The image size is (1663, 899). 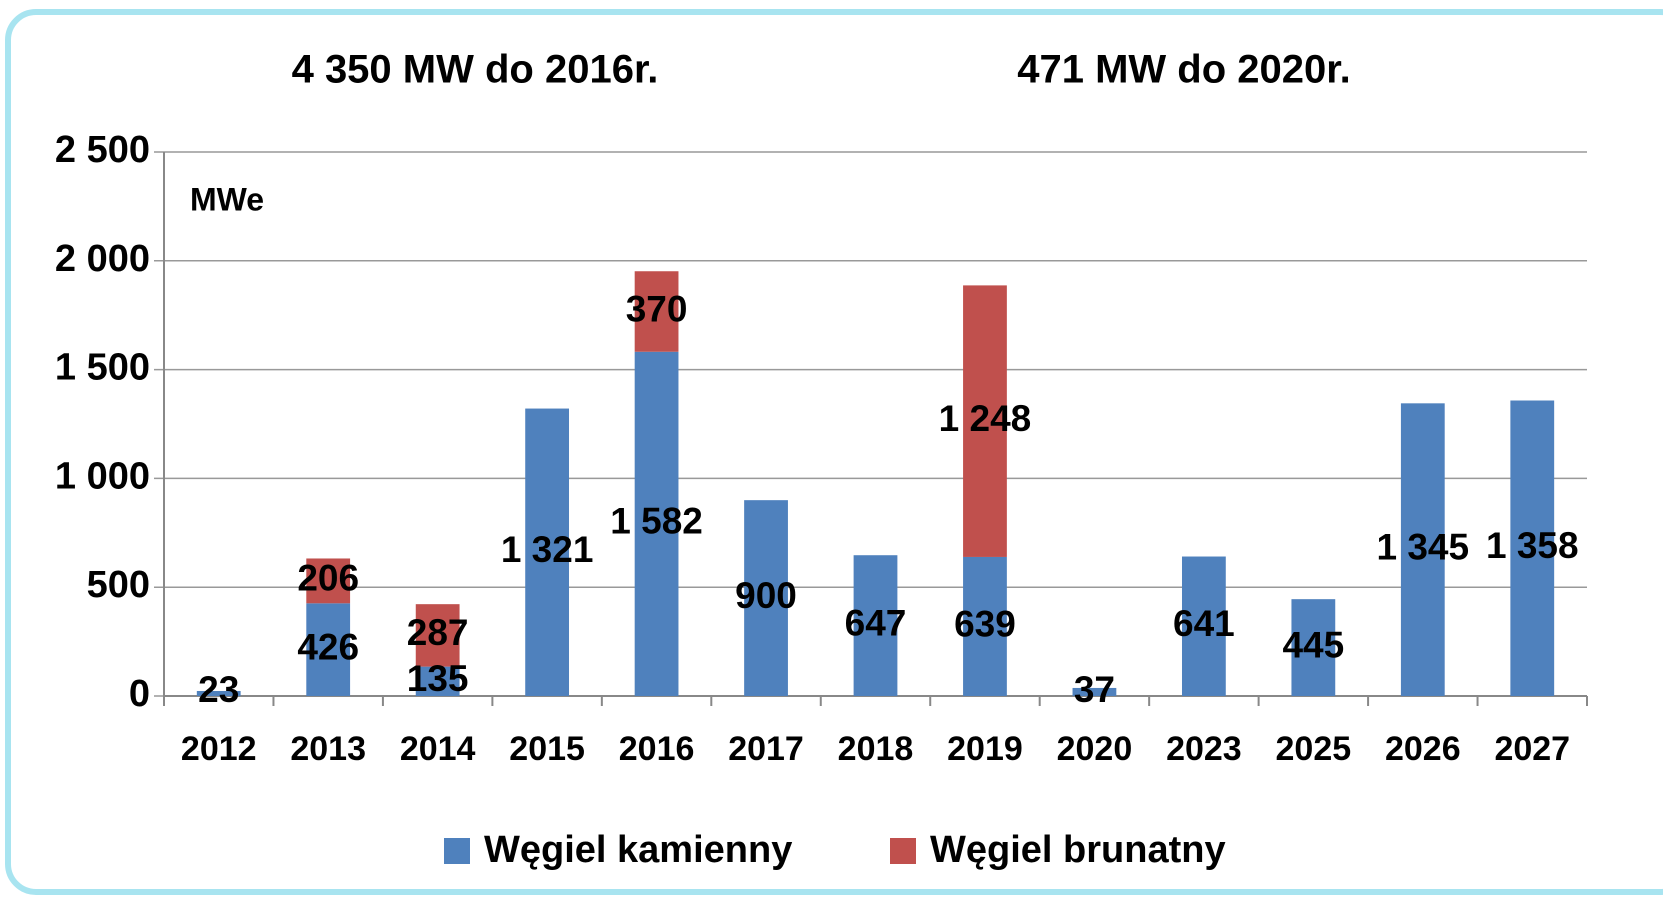 I want to click on data-label: 1 358, so click(x=1532, y=545).